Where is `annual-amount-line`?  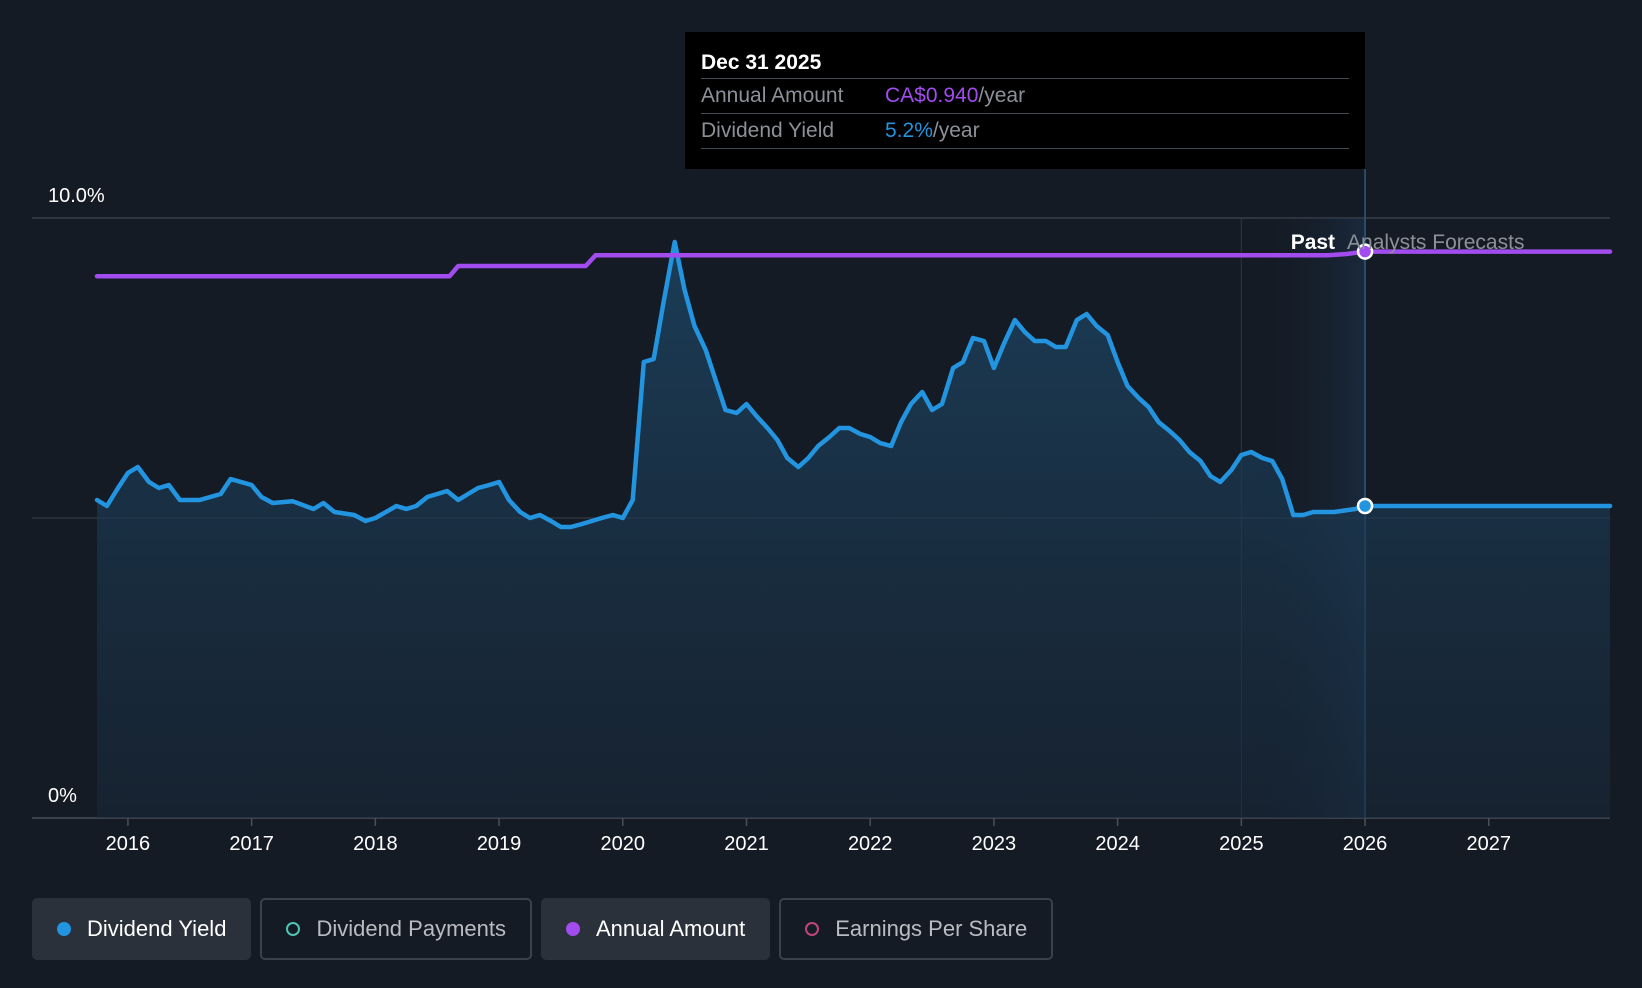
annual-amount-line is located at coordinates (853, 264).